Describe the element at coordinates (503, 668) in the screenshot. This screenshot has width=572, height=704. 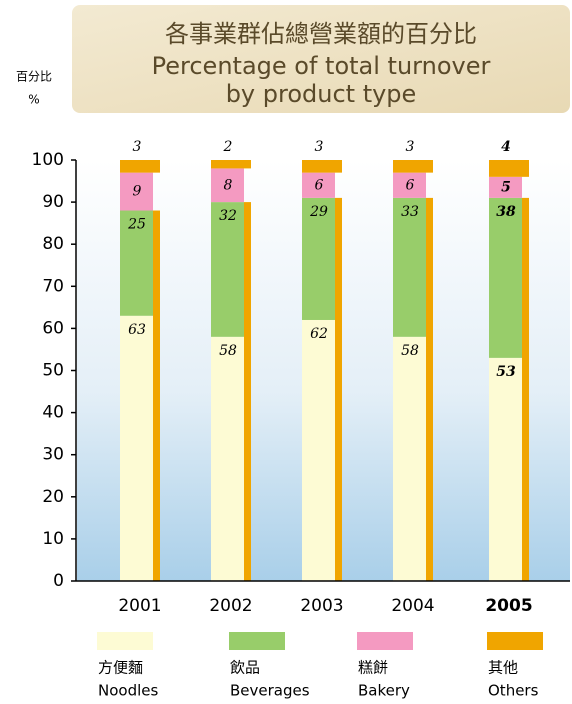
I see `legend-label: 其他` at that location.